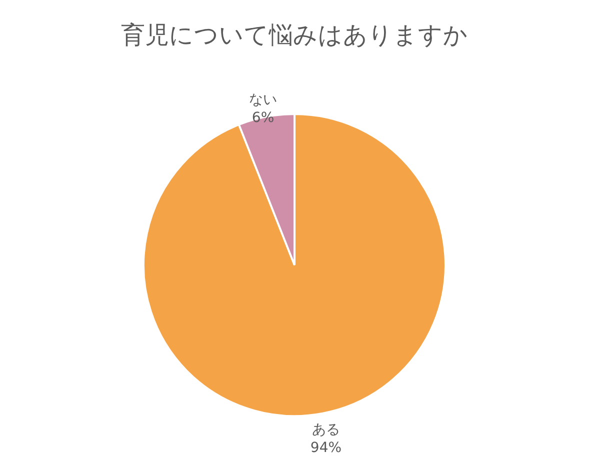 The width and height of the screenshot is (589, 470). Describe the element at coordinates (294, 35) in the screenshot. I see `chart-title: 育児について悩みはありますか` at that location.